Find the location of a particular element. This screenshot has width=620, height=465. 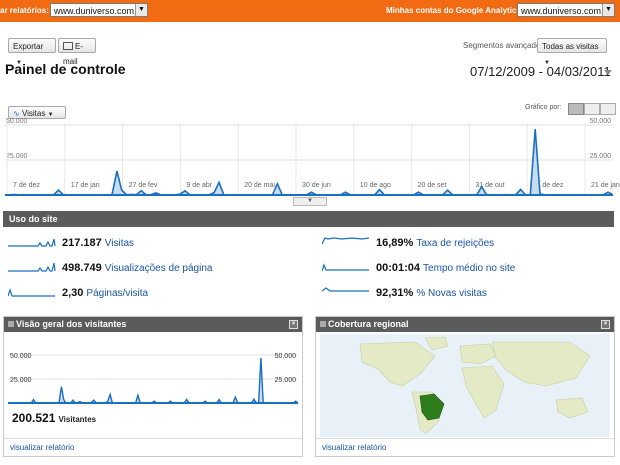

site-select-value: www.duniverso.com.br/ is located at coordinates (101, 11).